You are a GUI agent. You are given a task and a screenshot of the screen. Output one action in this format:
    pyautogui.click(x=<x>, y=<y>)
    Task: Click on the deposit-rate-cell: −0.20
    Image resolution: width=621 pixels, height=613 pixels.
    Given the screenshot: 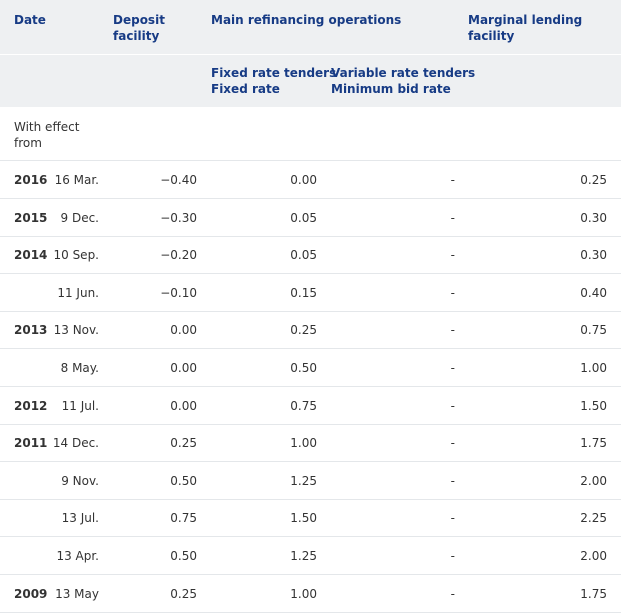 What is the action you would take?
    pyautogui.click(x=178, y=255)
    